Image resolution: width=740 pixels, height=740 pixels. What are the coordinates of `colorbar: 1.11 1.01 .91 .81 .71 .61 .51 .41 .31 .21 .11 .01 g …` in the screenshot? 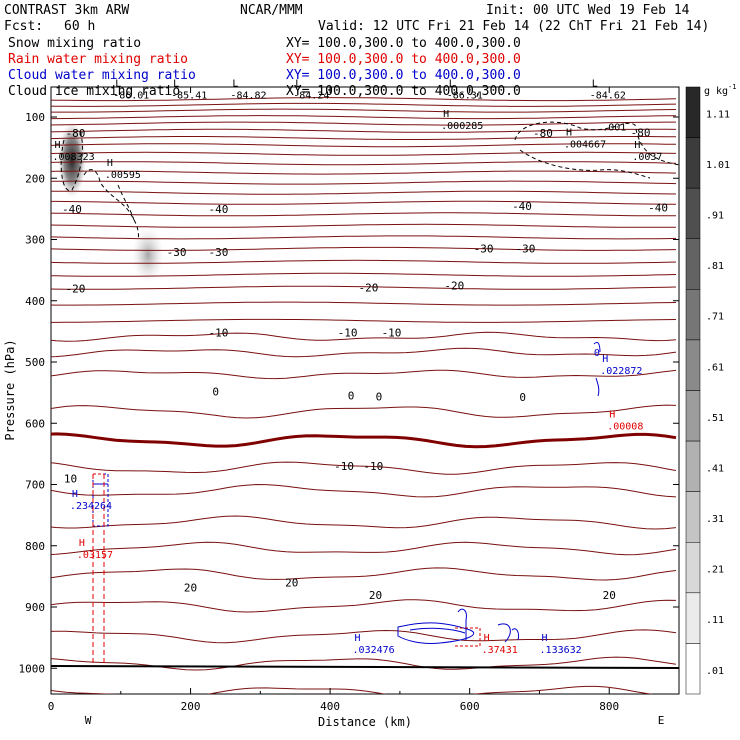 It's located at (710, 389).